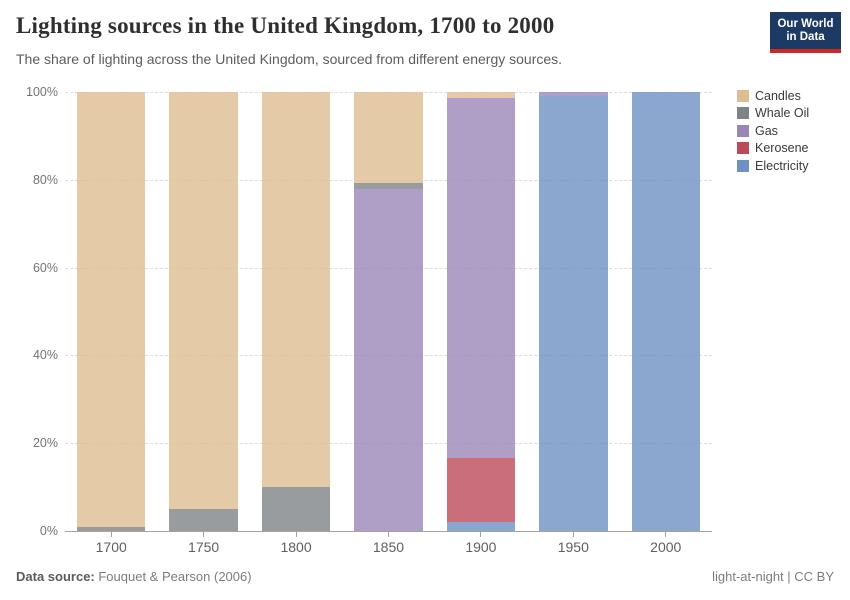  Describe the element at coordinates (743, 130) in the screenshot. I see `legend-swatch-gas` at that location.